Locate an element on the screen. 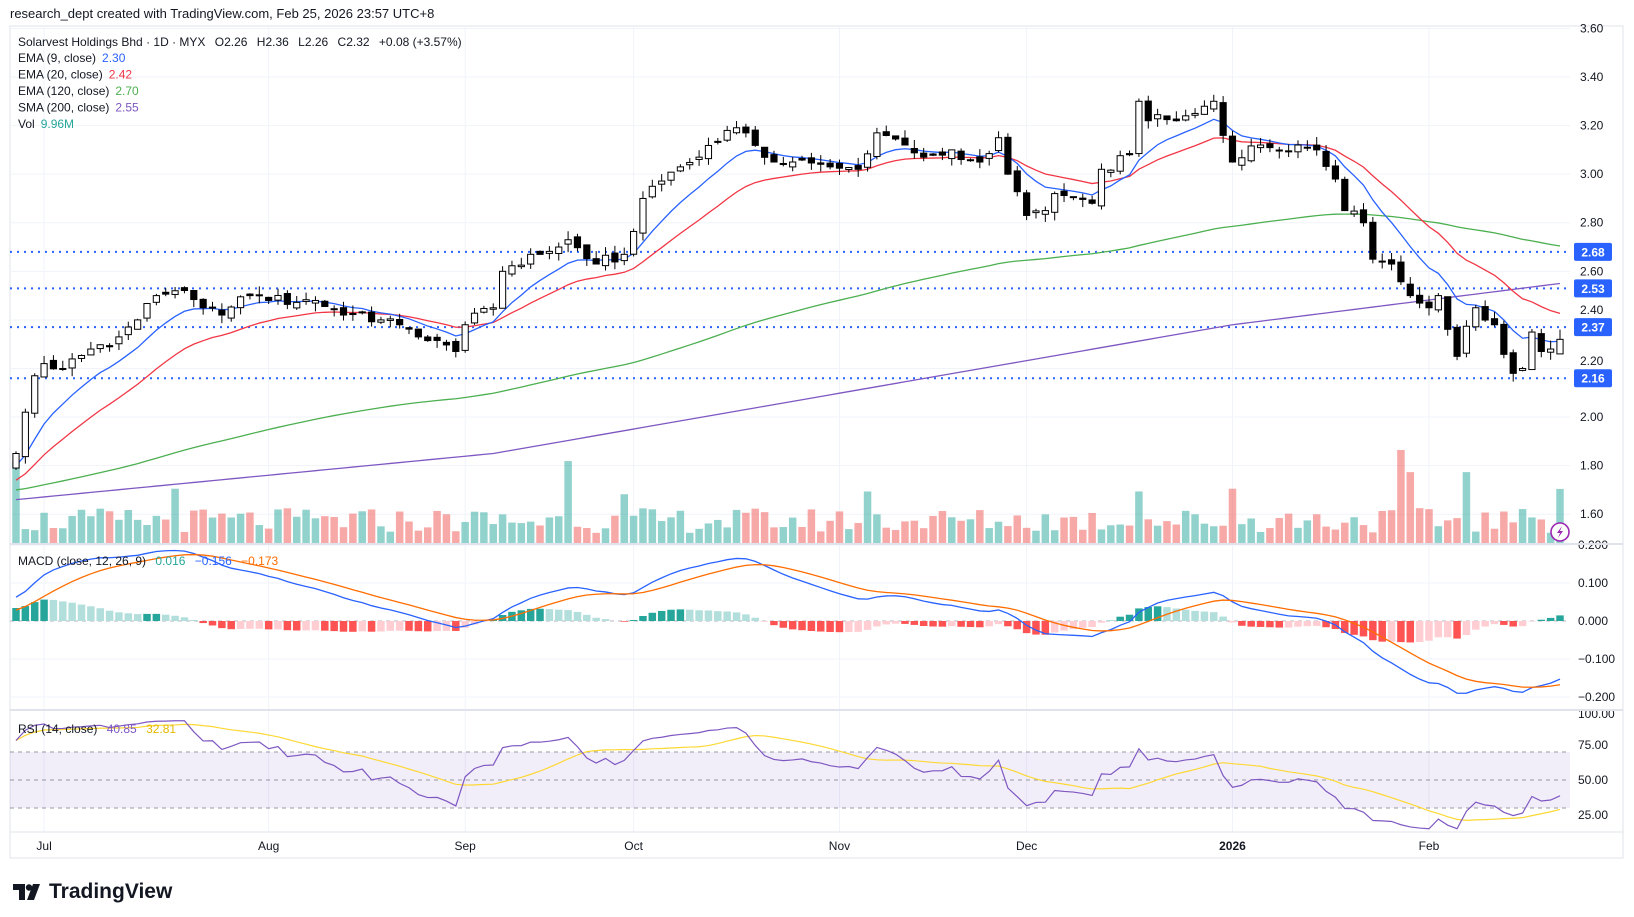 This screenshot has width=1634, height=917. lightning-icon is located at coordinates (1560, 532).